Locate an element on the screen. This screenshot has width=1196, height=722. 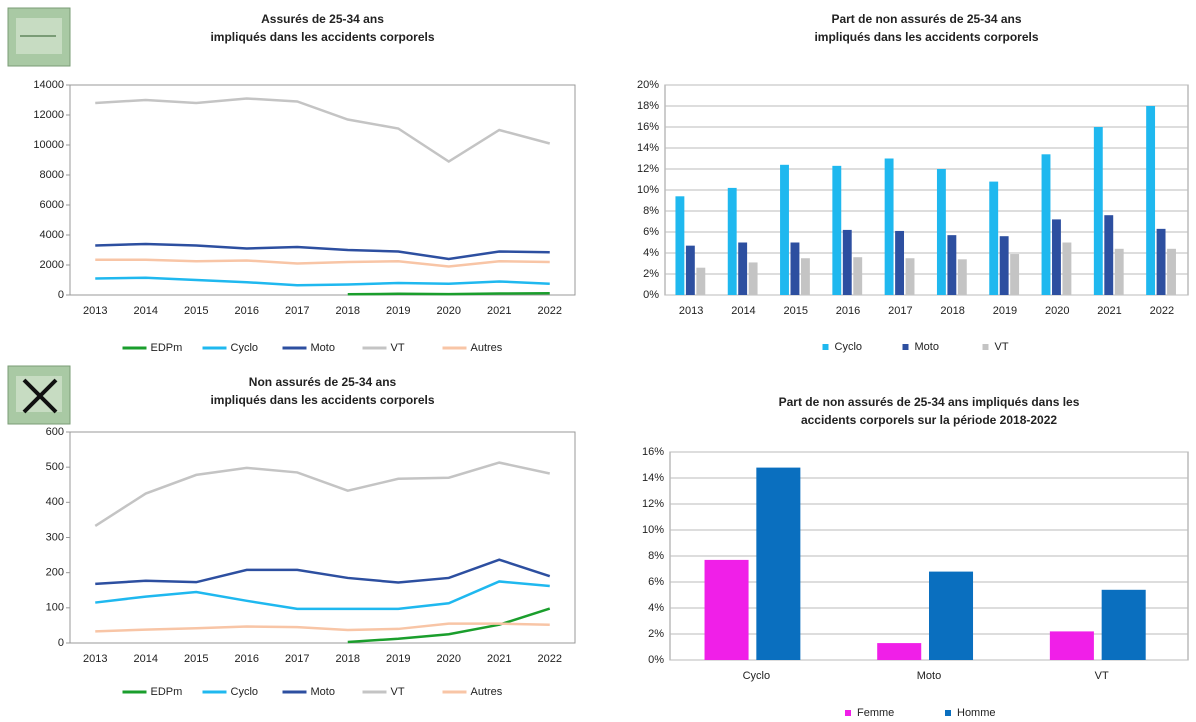
y-tick-label: 14000 is located at coordinates (48, 85).